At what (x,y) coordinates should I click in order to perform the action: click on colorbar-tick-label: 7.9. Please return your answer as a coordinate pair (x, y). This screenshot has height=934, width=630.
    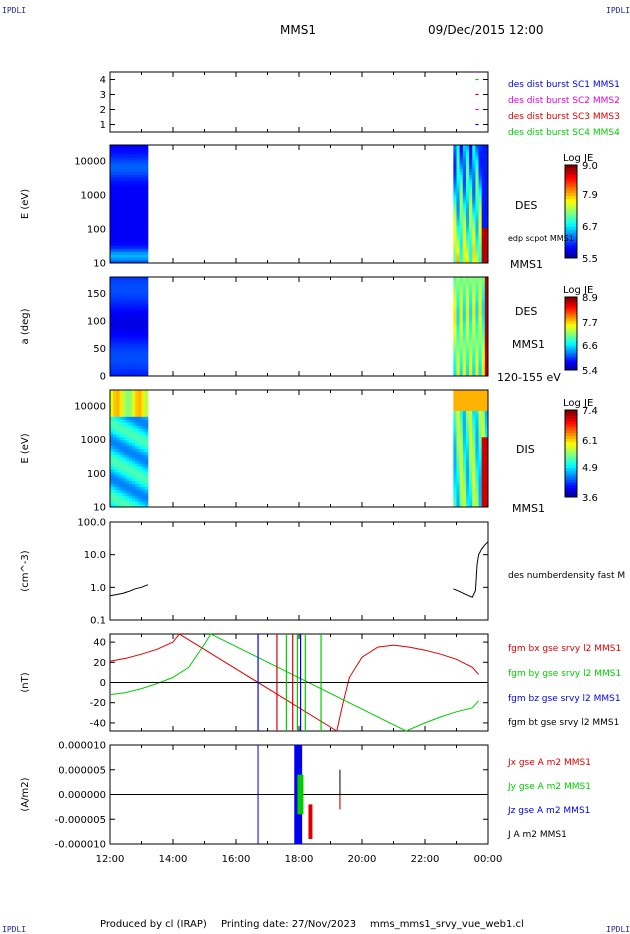
    Looking at the image, I should click on (590, 195).